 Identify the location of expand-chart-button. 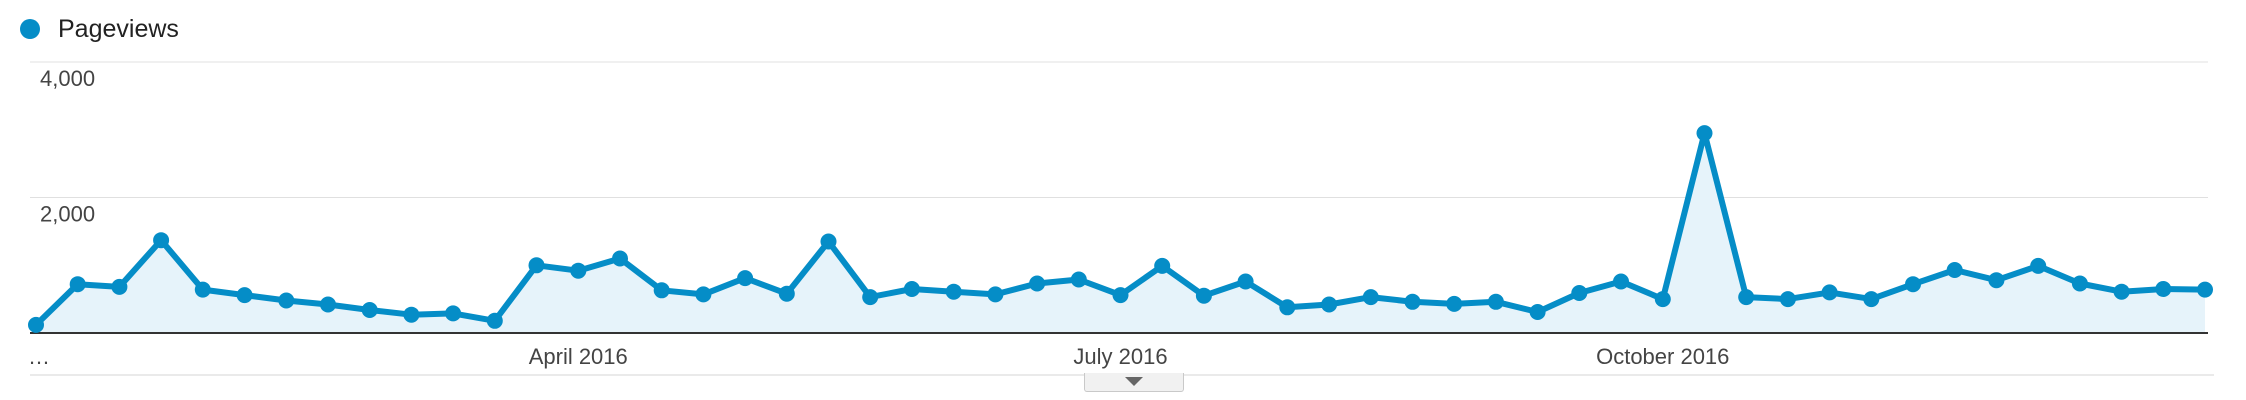
(1134, 382).